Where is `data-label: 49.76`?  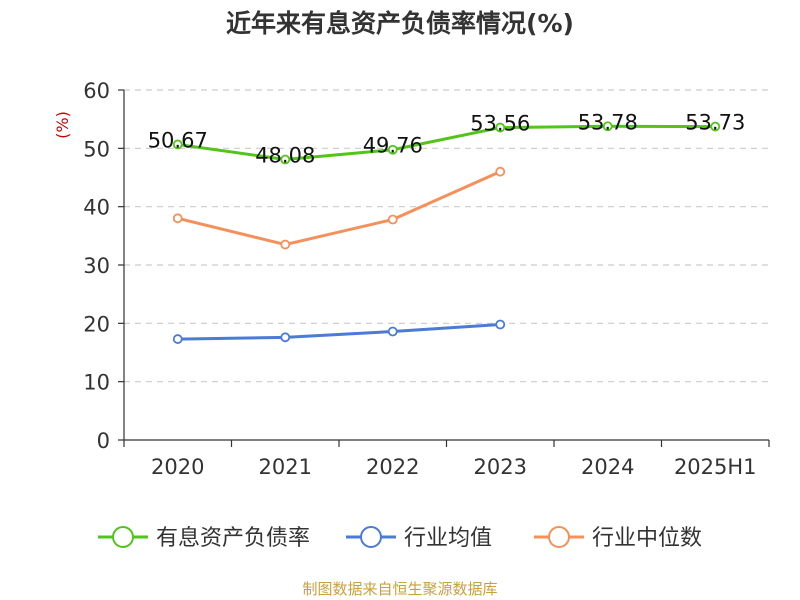 data-label: 49.76 is located at coordinates (393, 146).